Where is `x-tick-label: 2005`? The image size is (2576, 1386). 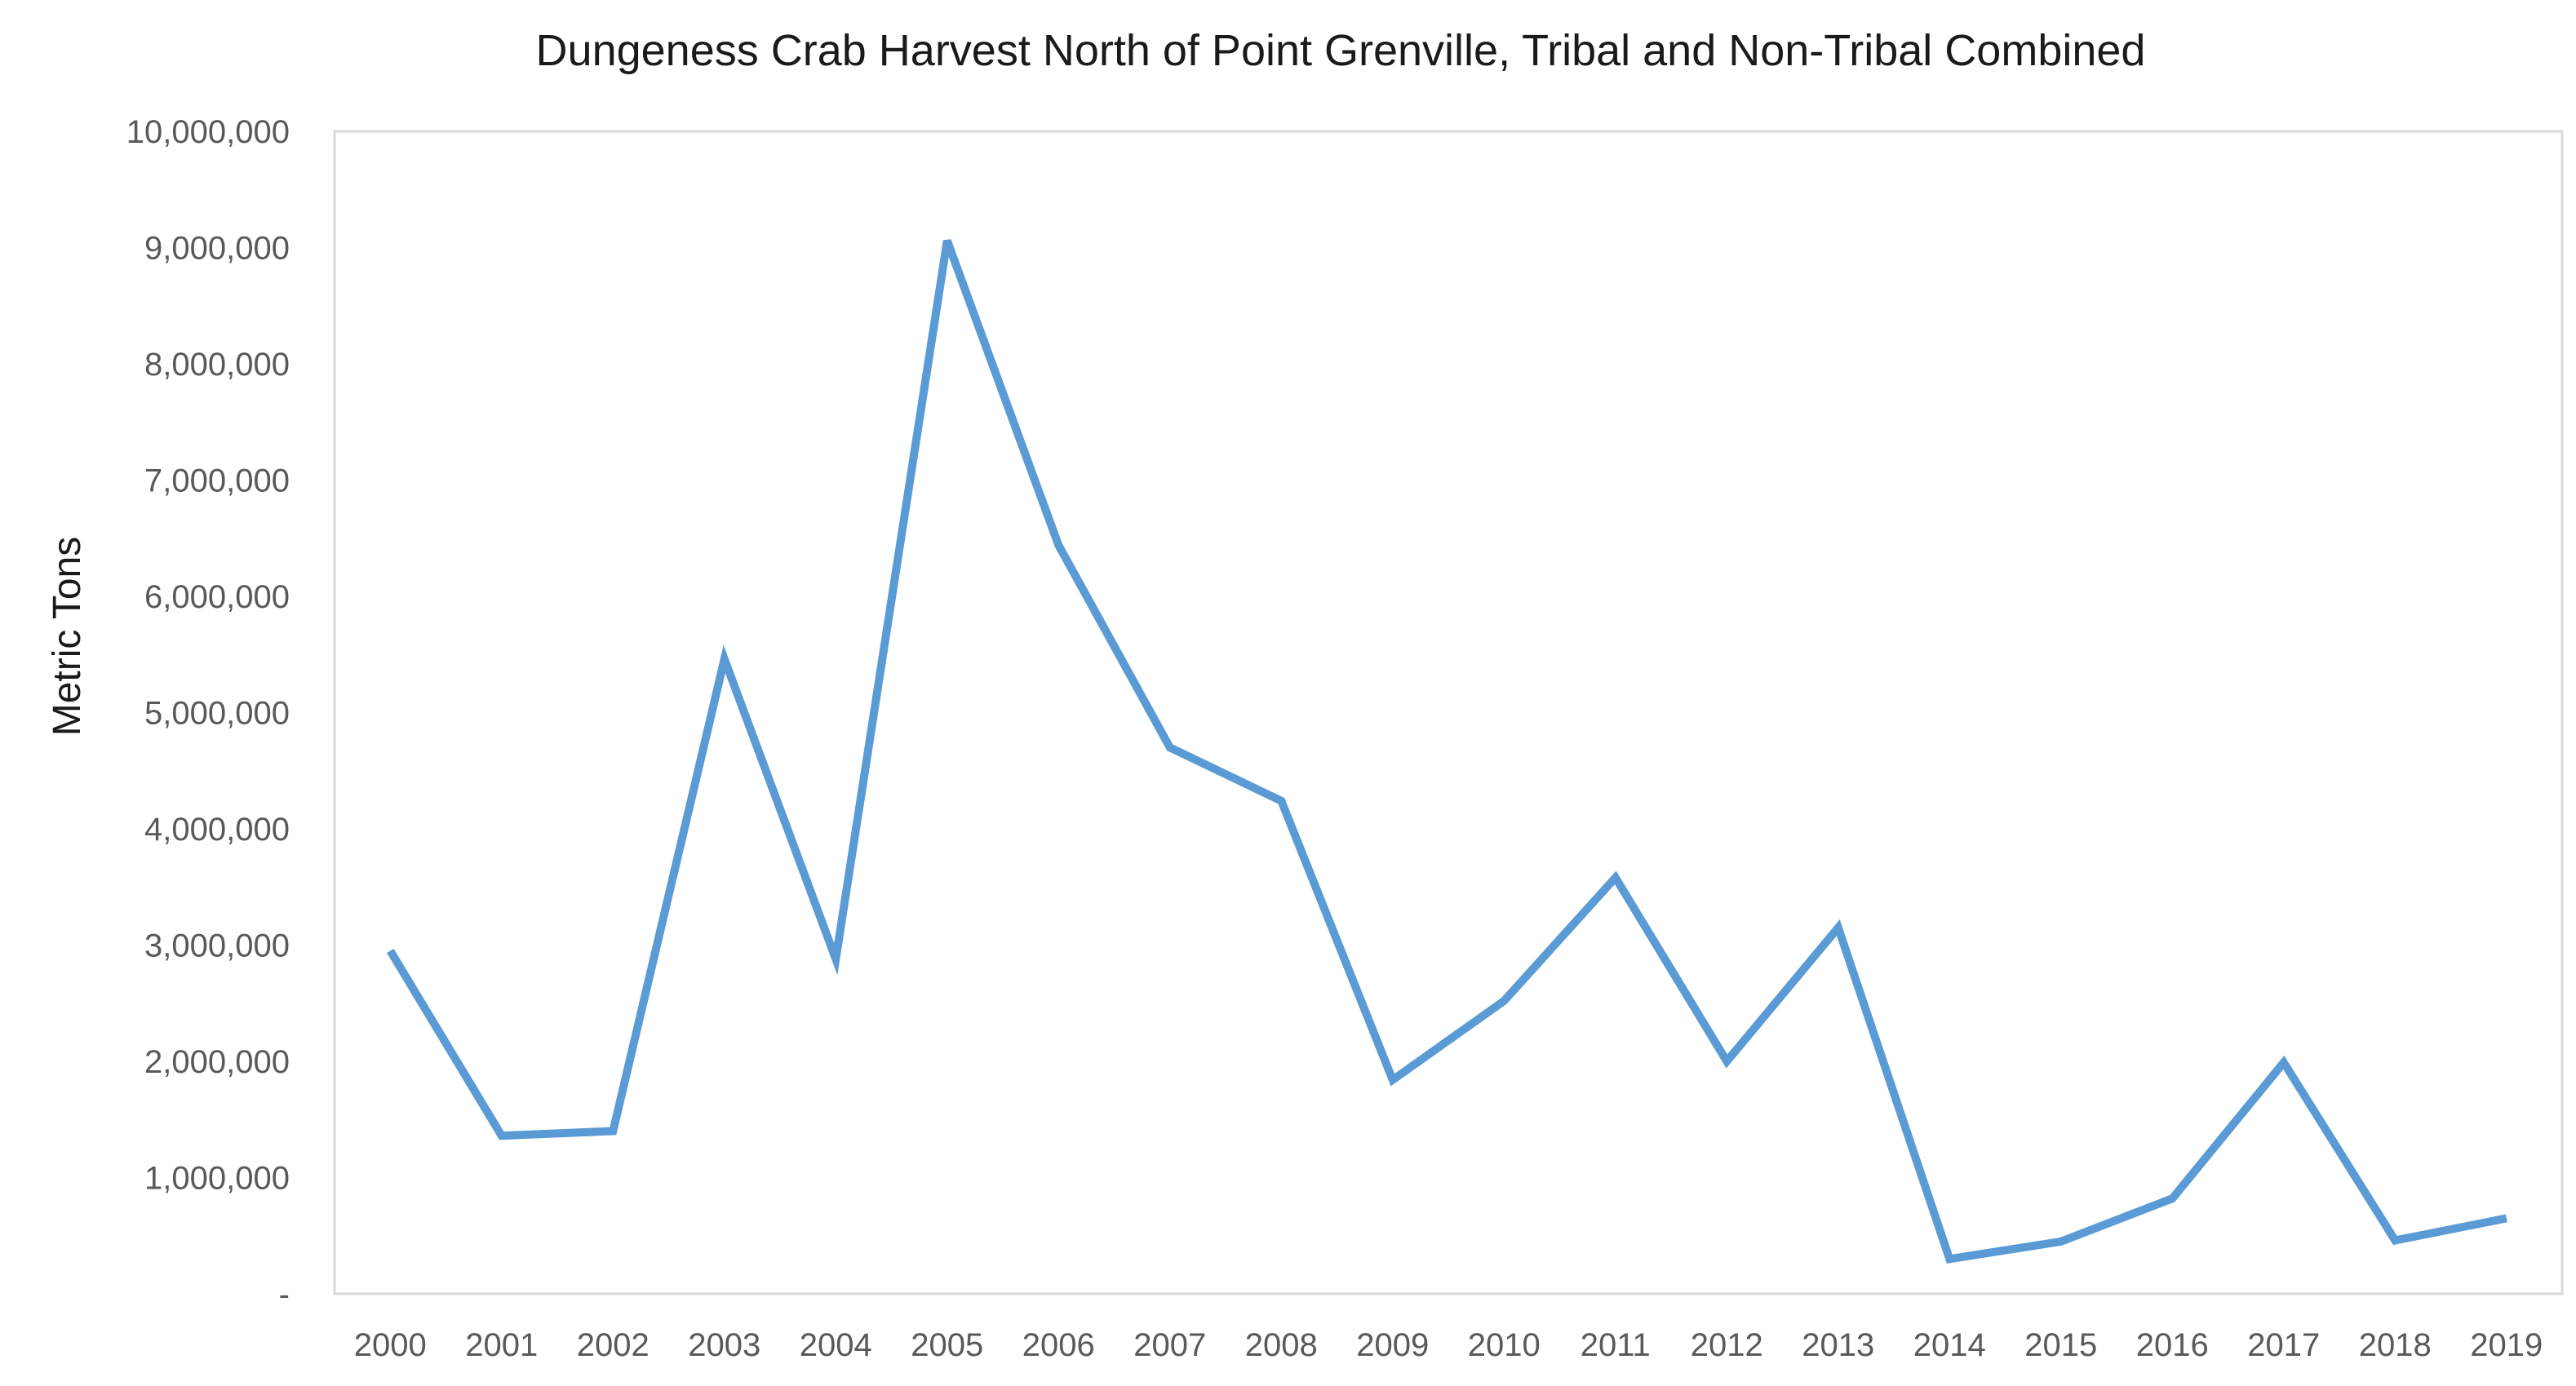
x-tick-label: 2005 is located at coordinates (947, 1345).